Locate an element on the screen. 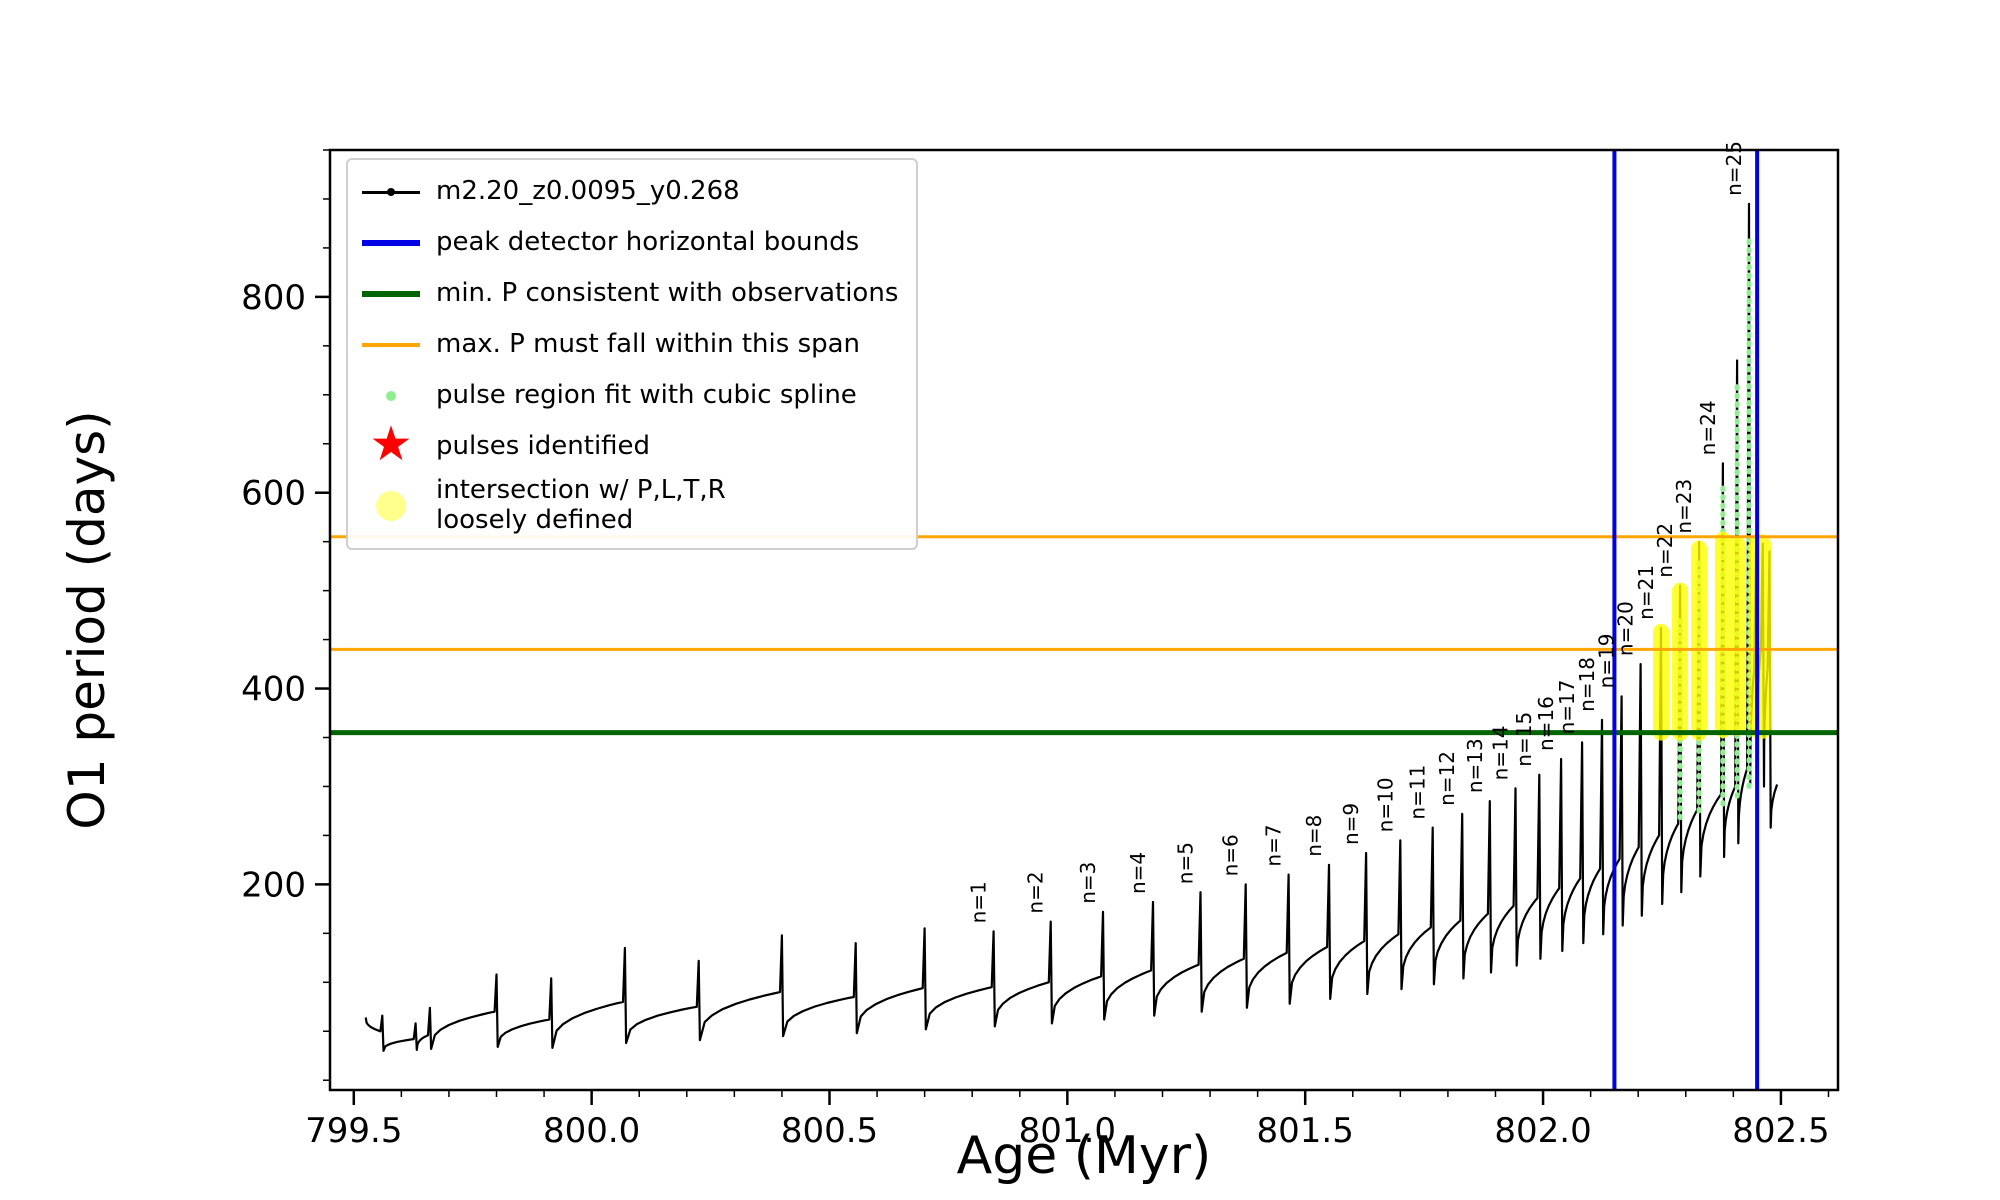  legend-item: ★ pulses identified is located at coordinates (629, 444).